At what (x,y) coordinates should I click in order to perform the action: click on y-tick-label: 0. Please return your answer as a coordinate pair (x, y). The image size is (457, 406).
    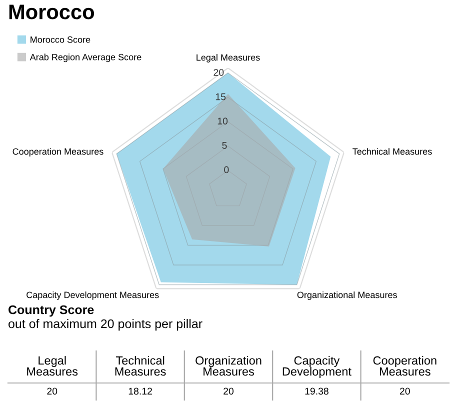
    Looking at the image, I should click on (226, 170).